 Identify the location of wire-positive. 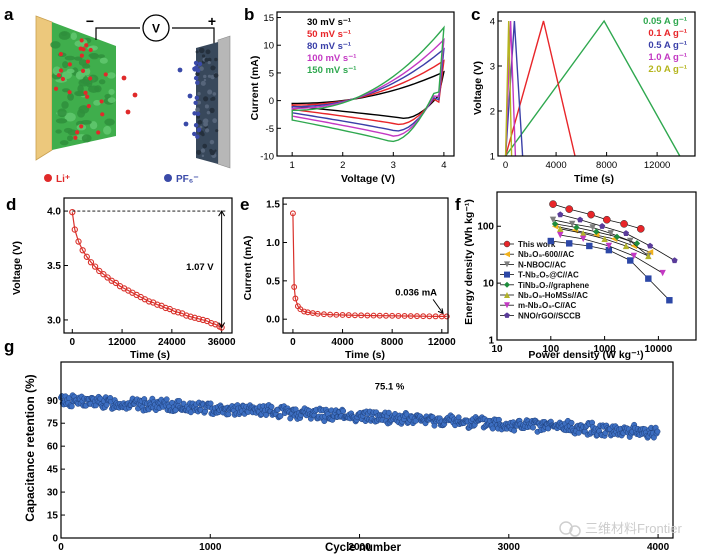
(193, 35).